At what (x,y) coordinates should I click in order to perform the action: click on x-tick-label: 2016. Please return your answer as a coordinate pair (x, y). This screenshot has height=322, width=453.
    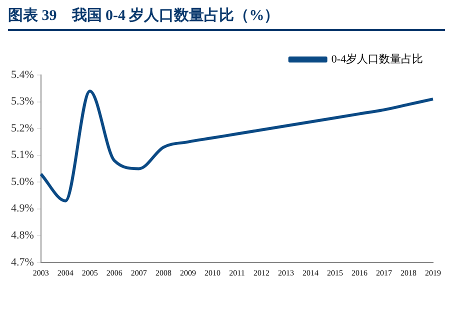
    Looking at the image, I should click on (359, 273).